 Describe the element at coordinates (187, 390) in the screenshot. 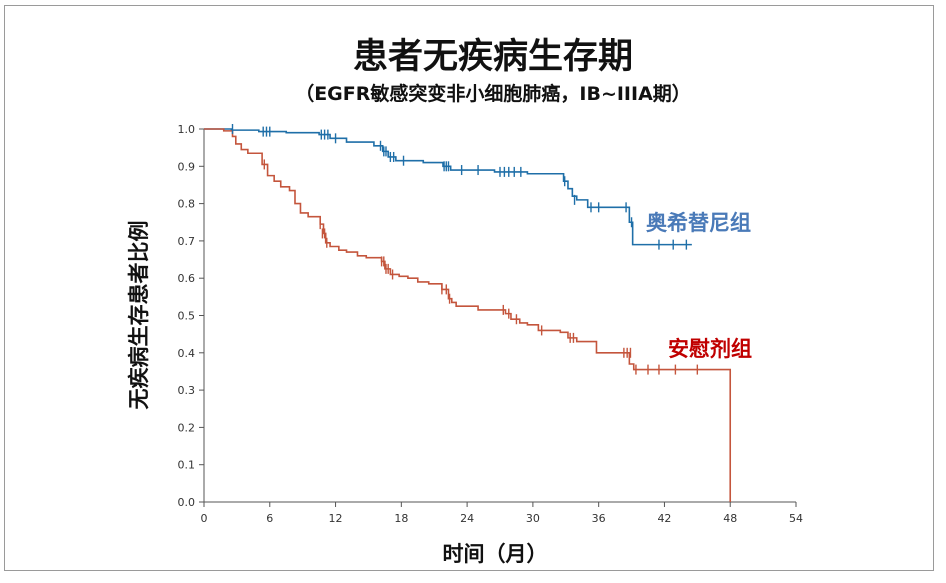

I see `y-tick-label: 0.3` at that location.